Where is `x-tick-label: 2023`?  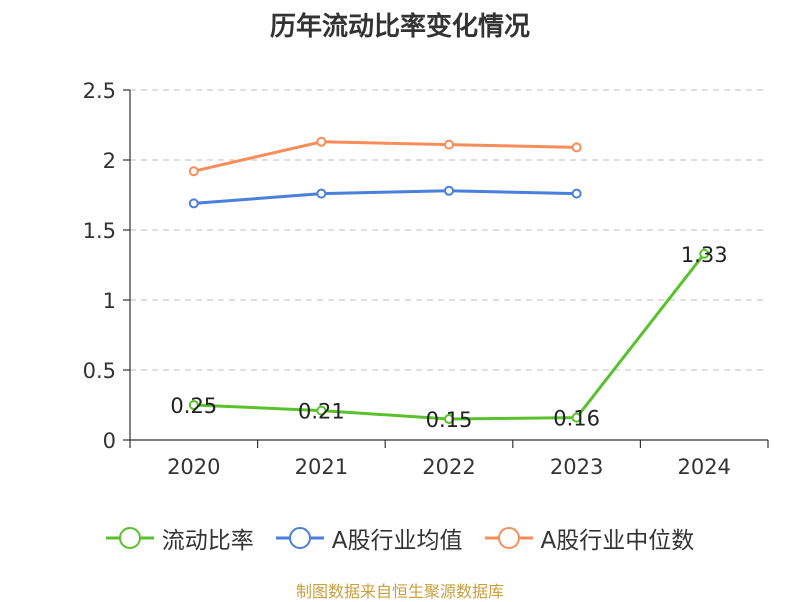 x-tick-label: 2023 is located at coordinates (576, 467).